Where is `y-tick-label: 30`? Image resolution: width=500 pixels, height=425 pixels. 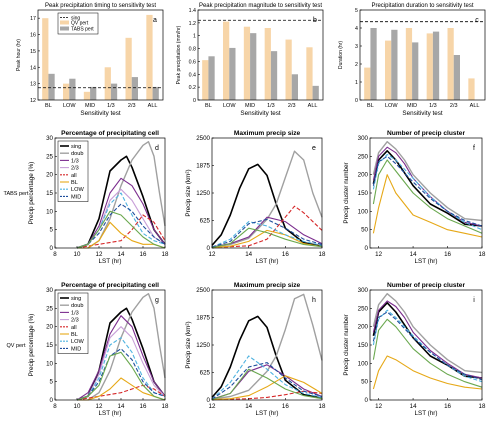
y-tick-label: 30 is located at coordinates (49, 138).